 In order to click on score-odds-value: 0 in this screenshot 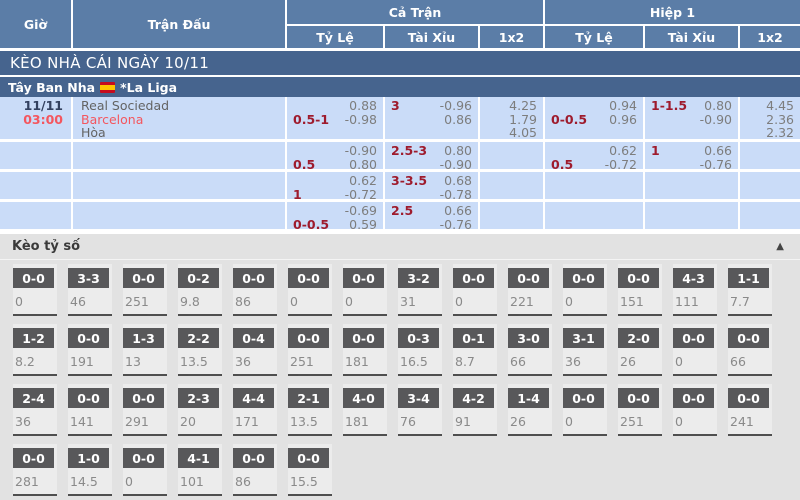, I will do `click(569, 421)`.